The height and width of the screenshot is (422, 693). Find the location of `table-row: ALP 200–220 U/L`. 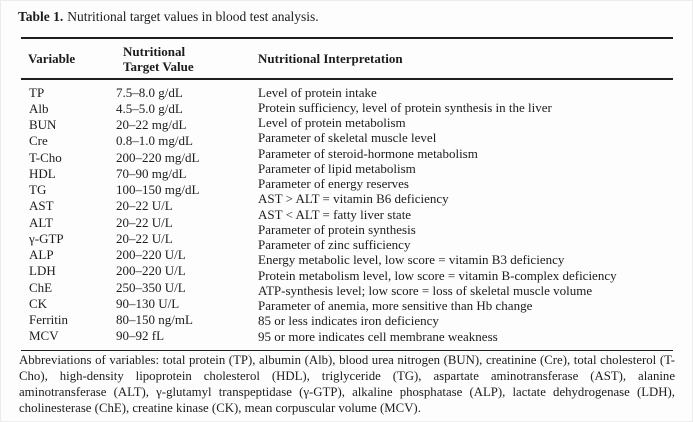

table-row: ALP 200–220 U/L is located at coordinates (139, 254).